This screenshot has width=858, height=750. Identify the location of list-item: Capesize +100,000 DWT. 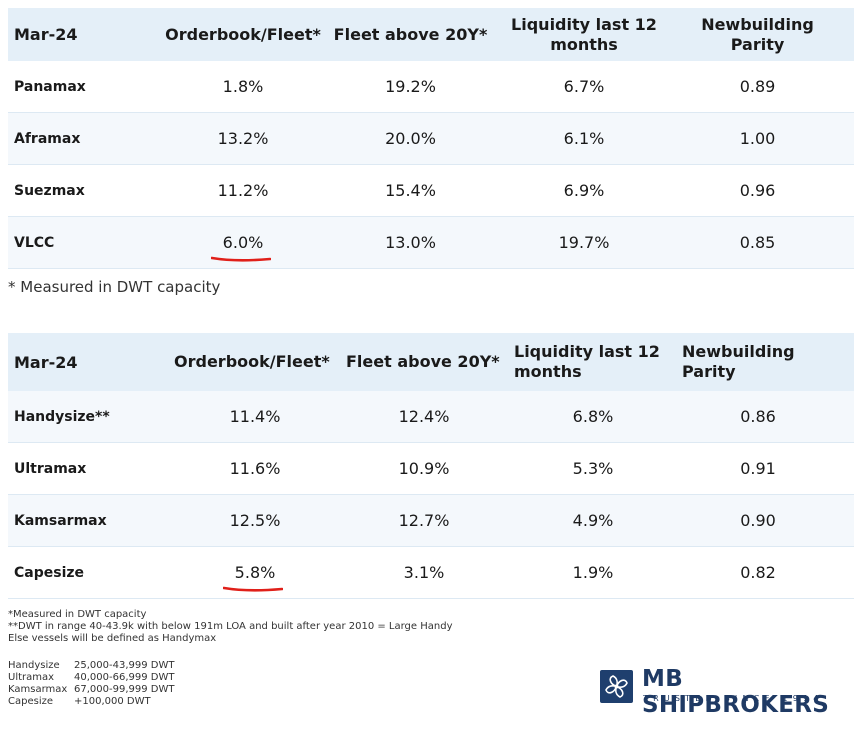
(91, 702).